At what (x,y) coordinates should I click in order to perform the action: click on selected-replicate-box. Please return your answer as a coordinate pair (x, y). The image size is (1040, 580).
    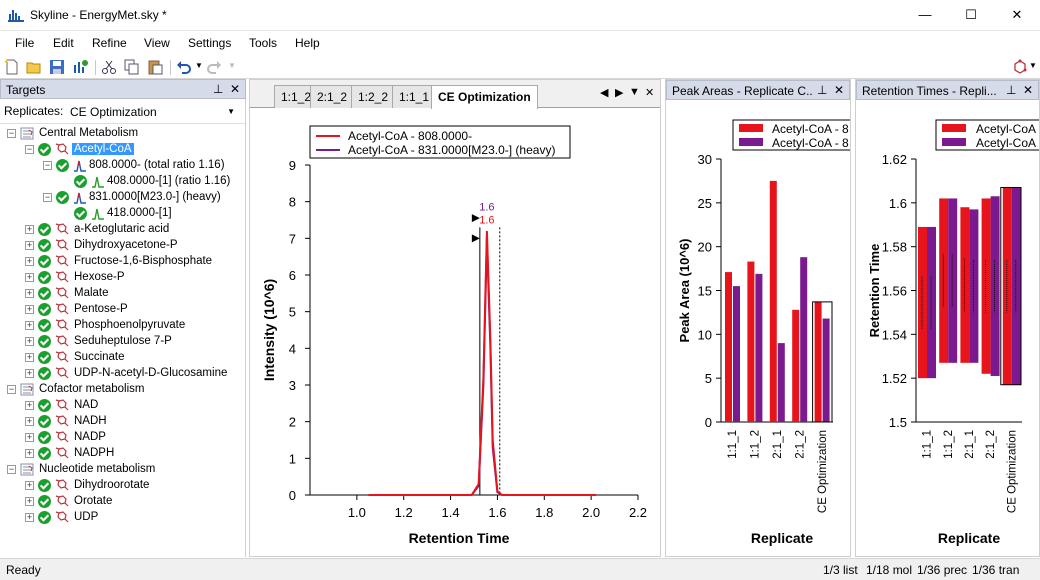
    Looking at the image, I should click on (1011, 286).